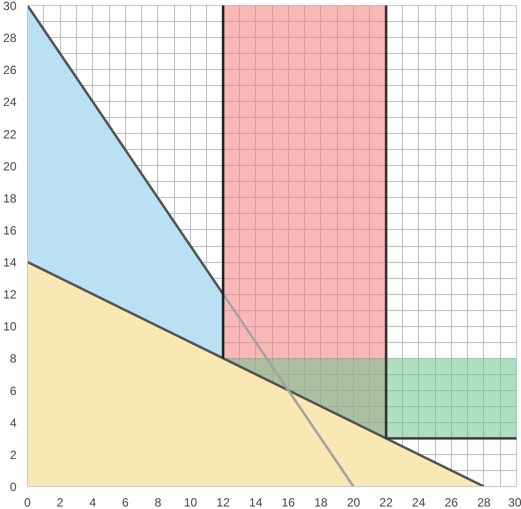 The height and width of the screenshot is (509, 521). I want to click on x-tick-label: 28, so click(484, 502).